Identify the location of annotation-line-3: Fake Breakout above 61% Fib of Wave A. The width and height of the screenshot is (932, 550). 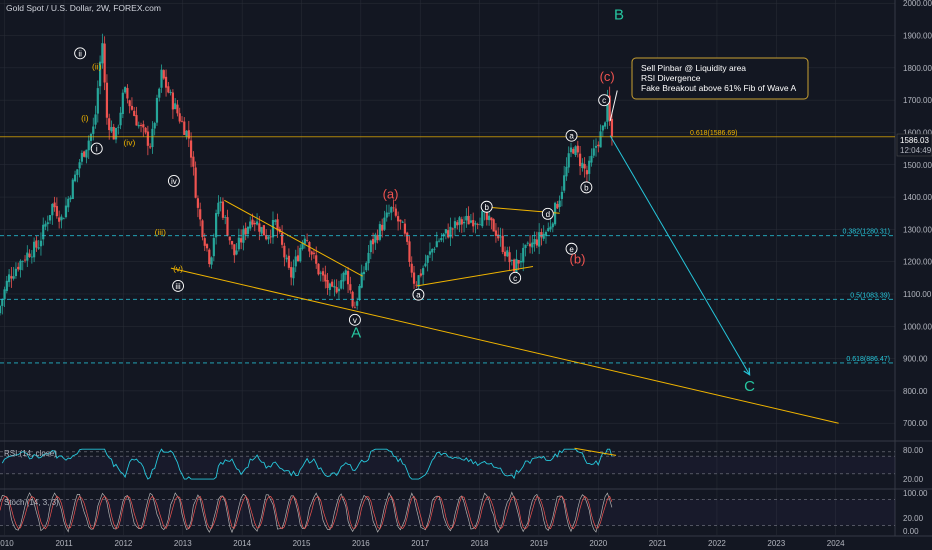
(718, 88).